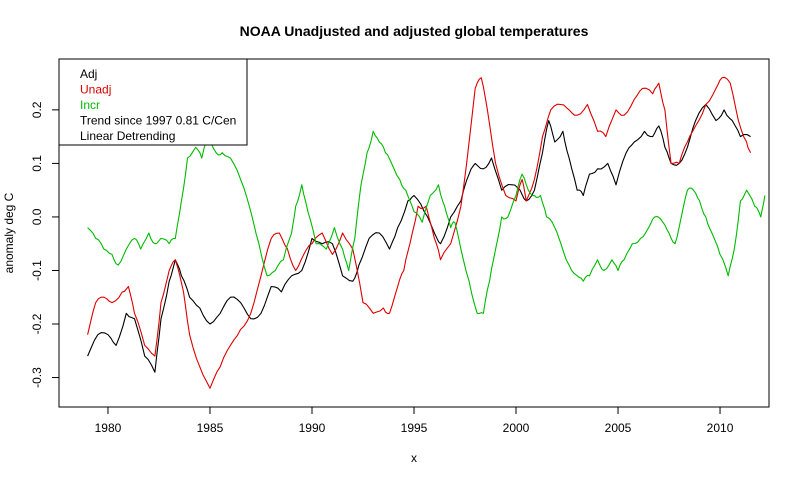 This screenshot has width=800, height=480. What do you see at coordinates (312, 428) in the screenshot?
I see `x-tick-label: 1990` at bounding box center [312, 428].